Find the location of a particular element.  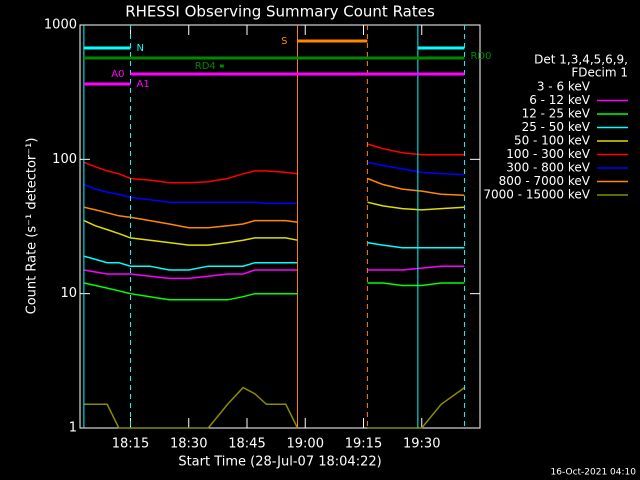

legend-label: 7000 - 15000 keV is located at coordinates (536, 195).